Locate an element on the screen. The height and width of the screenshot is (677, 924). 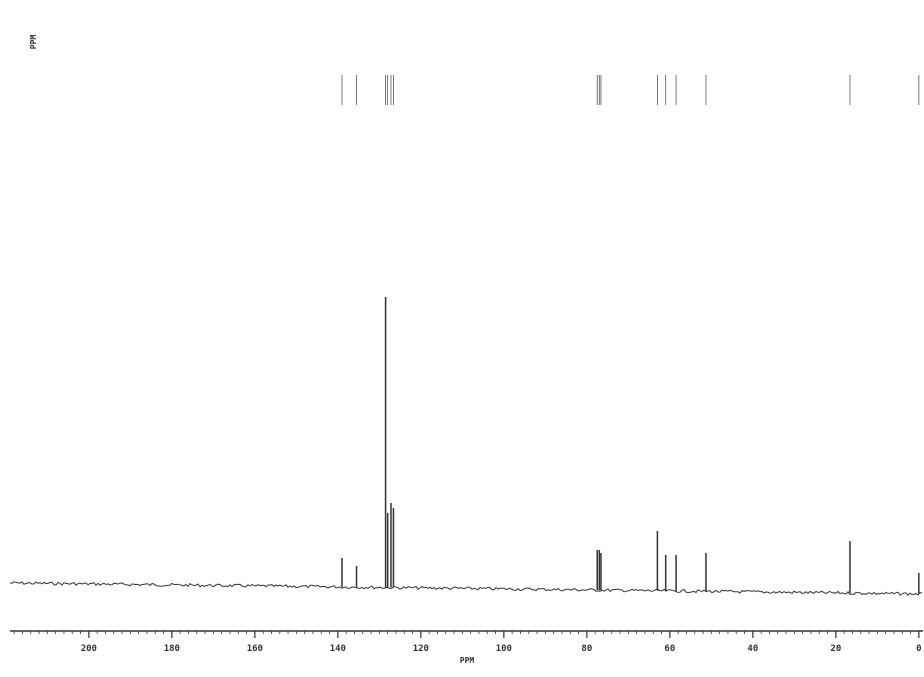
x-tick-label: 200 is located at coordinates (89, 649).